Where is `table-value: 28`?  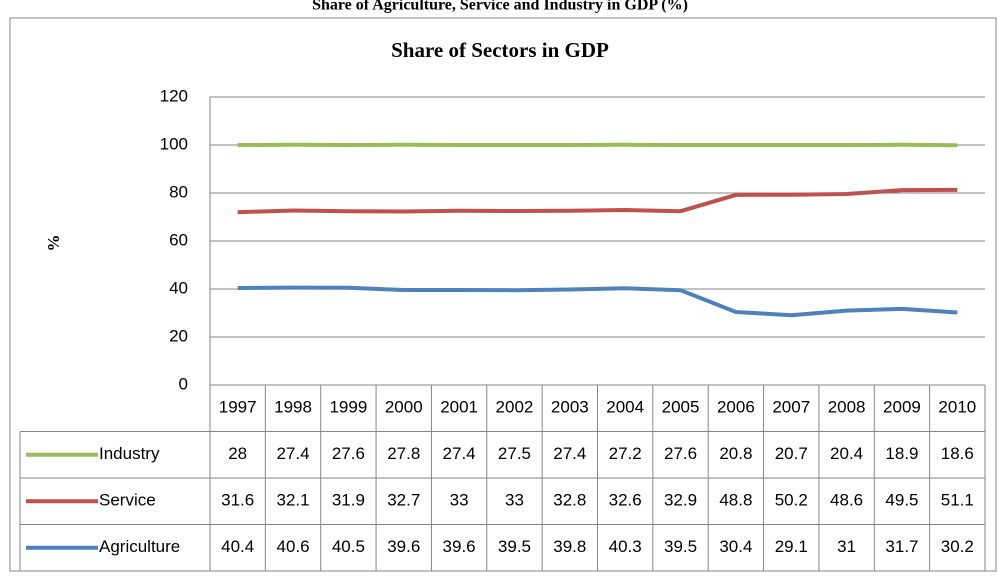
table-value: 28 is located at coordinates (237, 453).